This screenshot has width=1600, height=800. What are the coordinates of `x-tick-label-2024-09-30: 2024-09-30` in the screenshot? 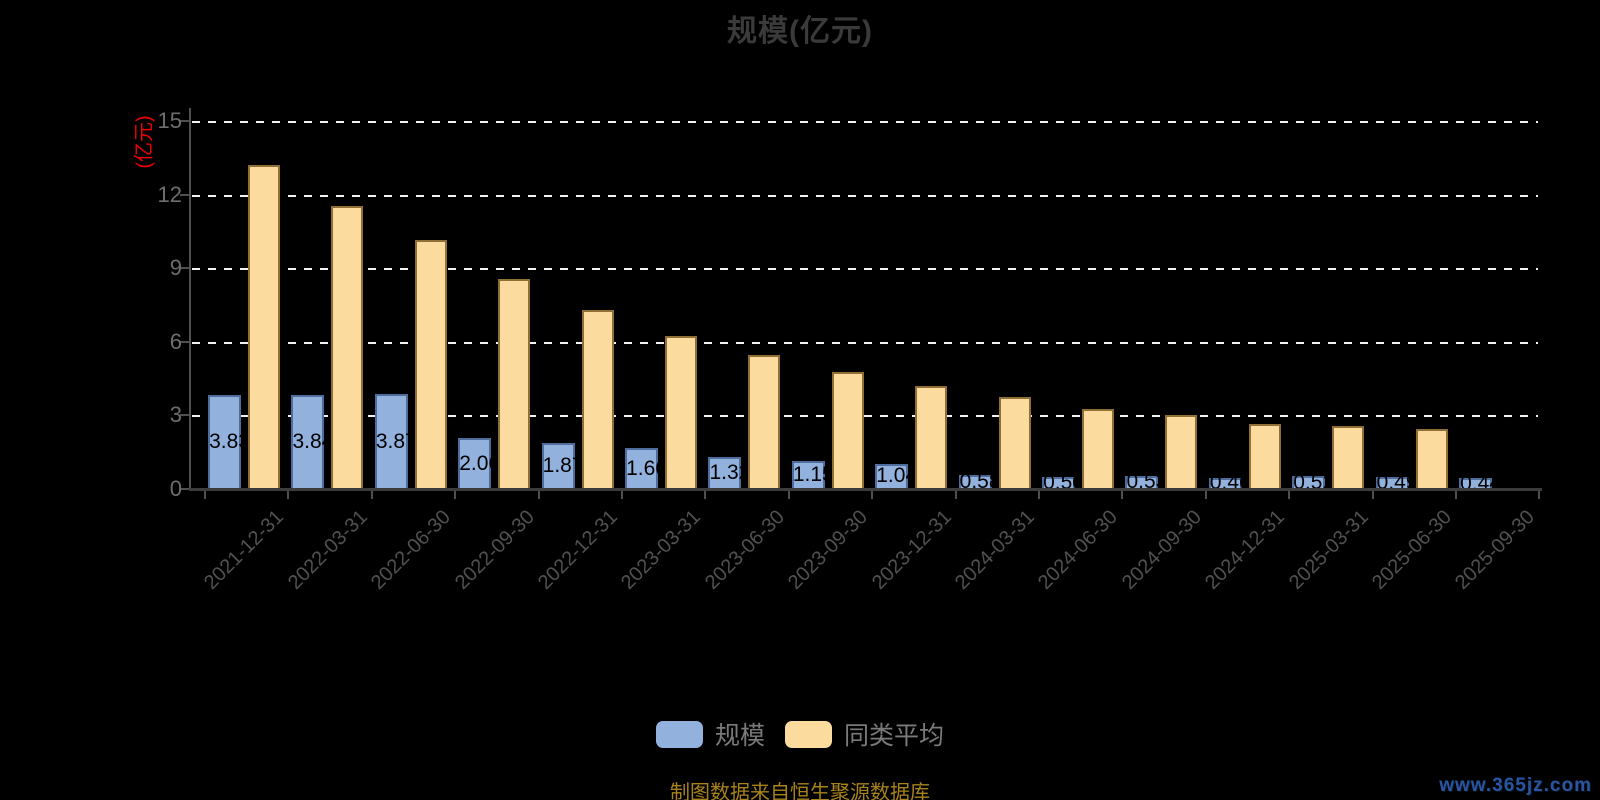 It's located at (1161, 550).